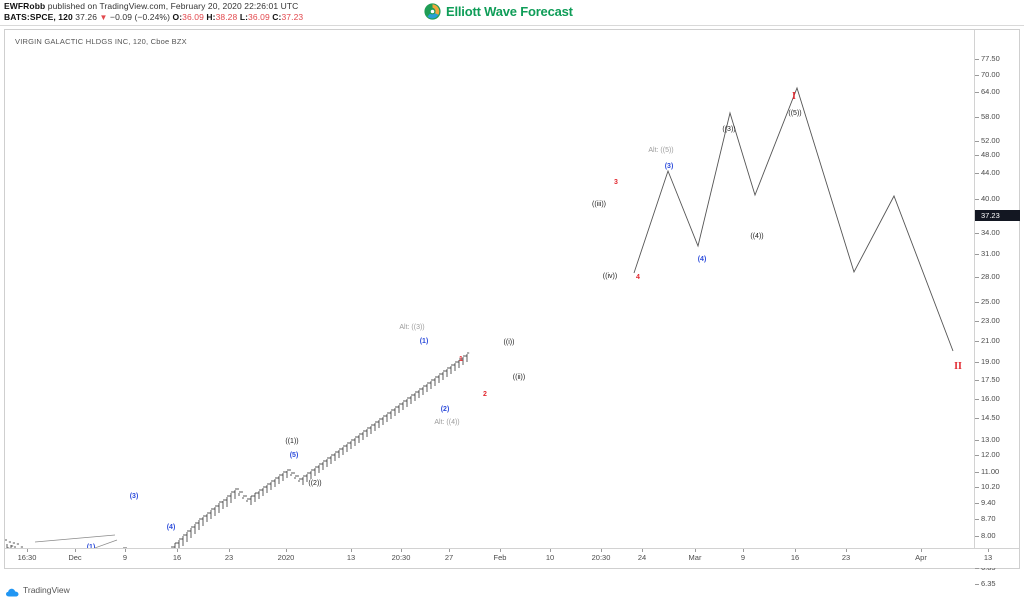  Describe the element at coordinates (997, 215) in the screenshot. I see `current-price-badge: 37.23` at that location.